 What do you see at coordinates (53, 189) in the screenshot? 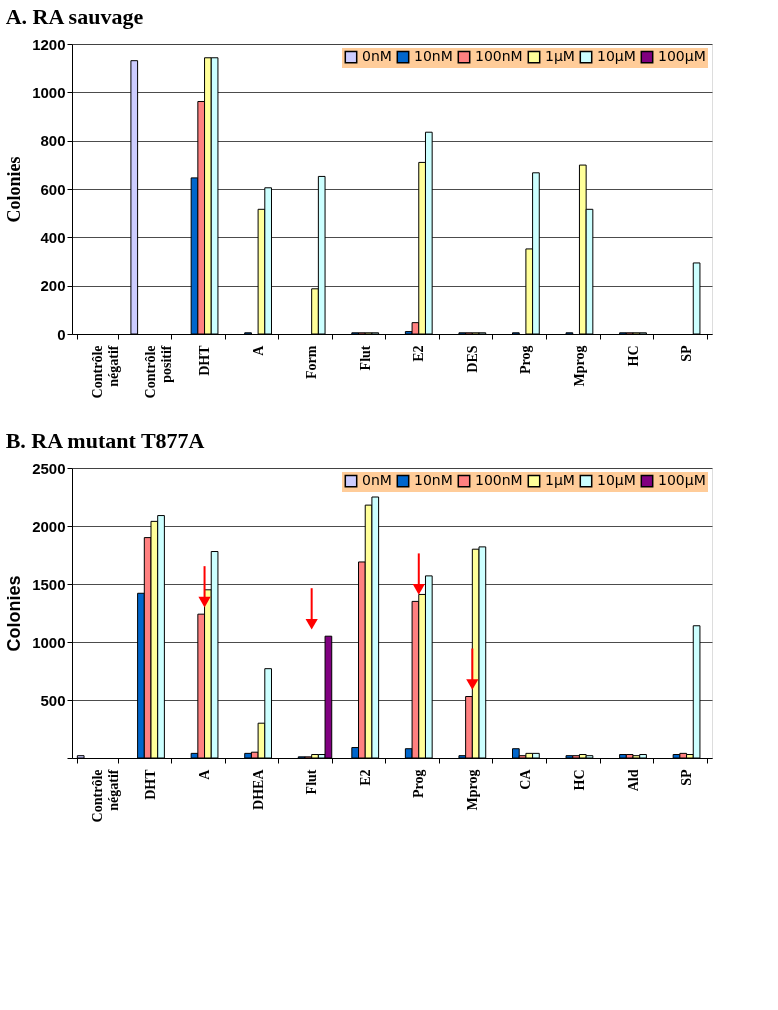
I see `y-tick-label: 600` at bounding box center [53, 189].